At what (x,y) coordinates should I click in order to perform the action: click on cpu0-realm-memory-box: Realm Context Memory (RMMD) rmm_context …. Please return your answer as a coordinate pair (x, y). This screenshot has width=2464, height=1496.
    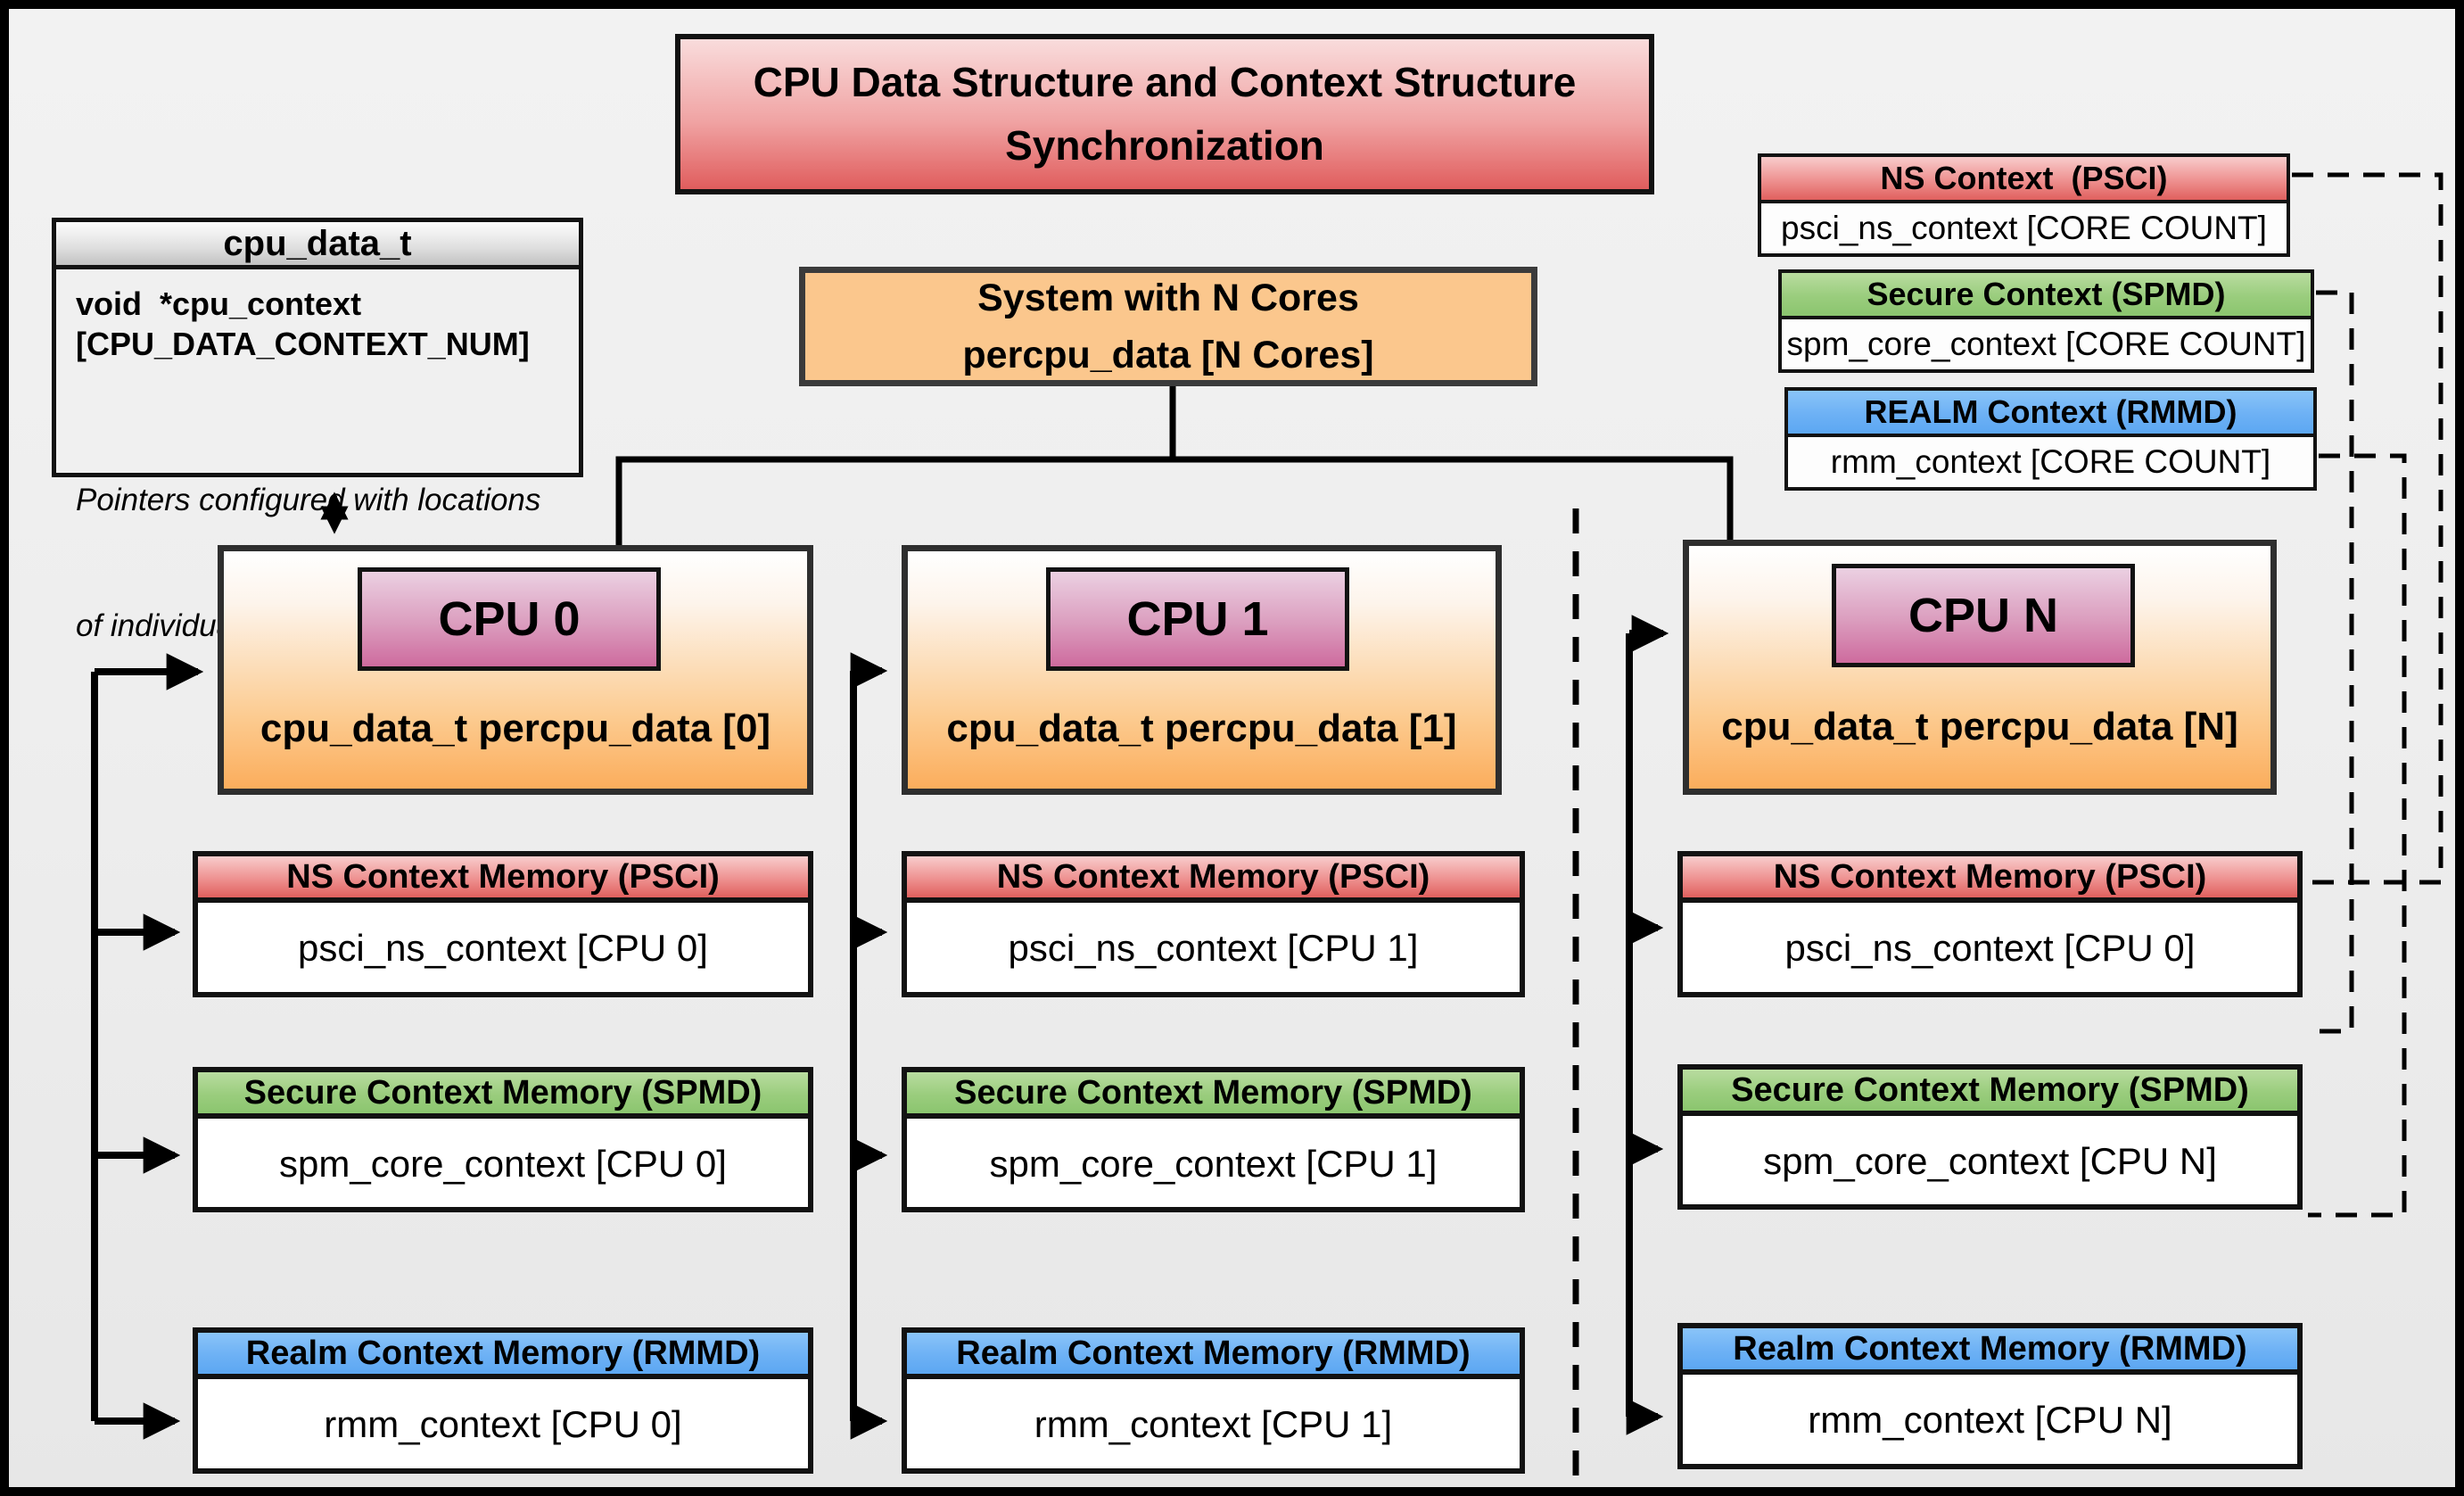
    Looking at the image, I should click on (503, 1401).